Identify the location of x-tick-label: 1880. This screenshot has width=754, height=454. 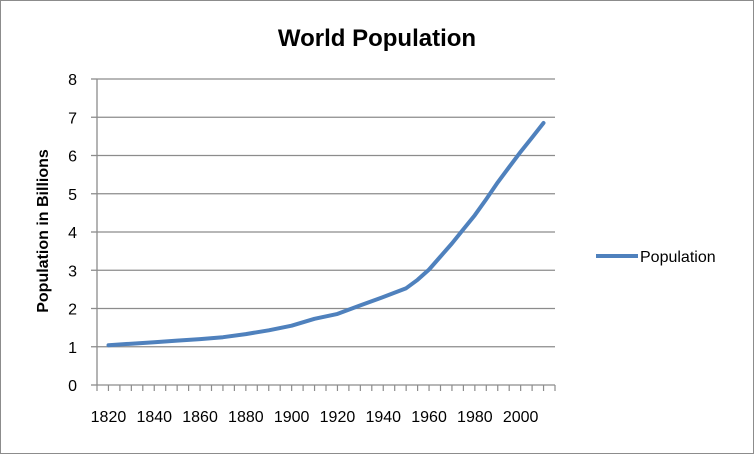
(246, 417).